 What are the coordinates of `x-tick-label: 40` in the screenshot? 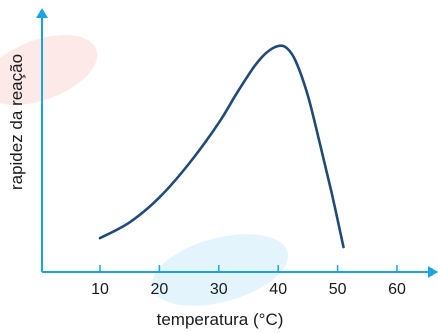 It's located at (278, 289).